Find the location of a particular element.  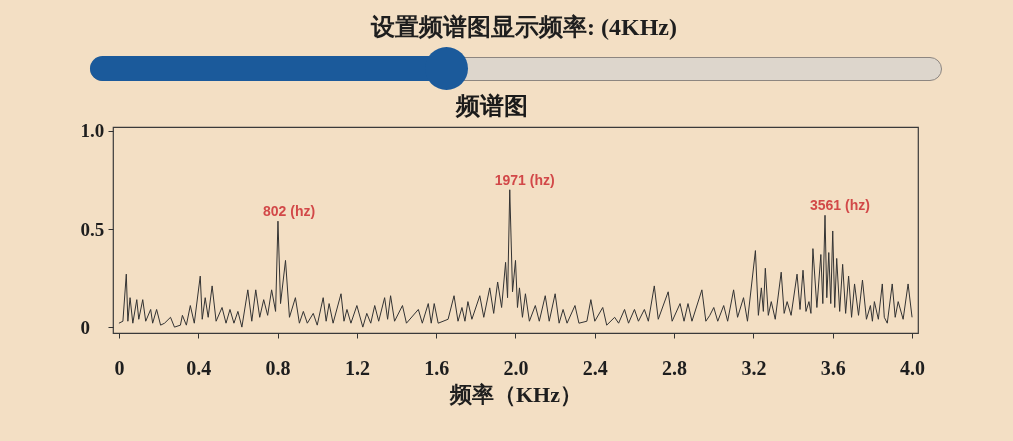

x-tick-label: 0.4 is located at coordinates (199, 367).